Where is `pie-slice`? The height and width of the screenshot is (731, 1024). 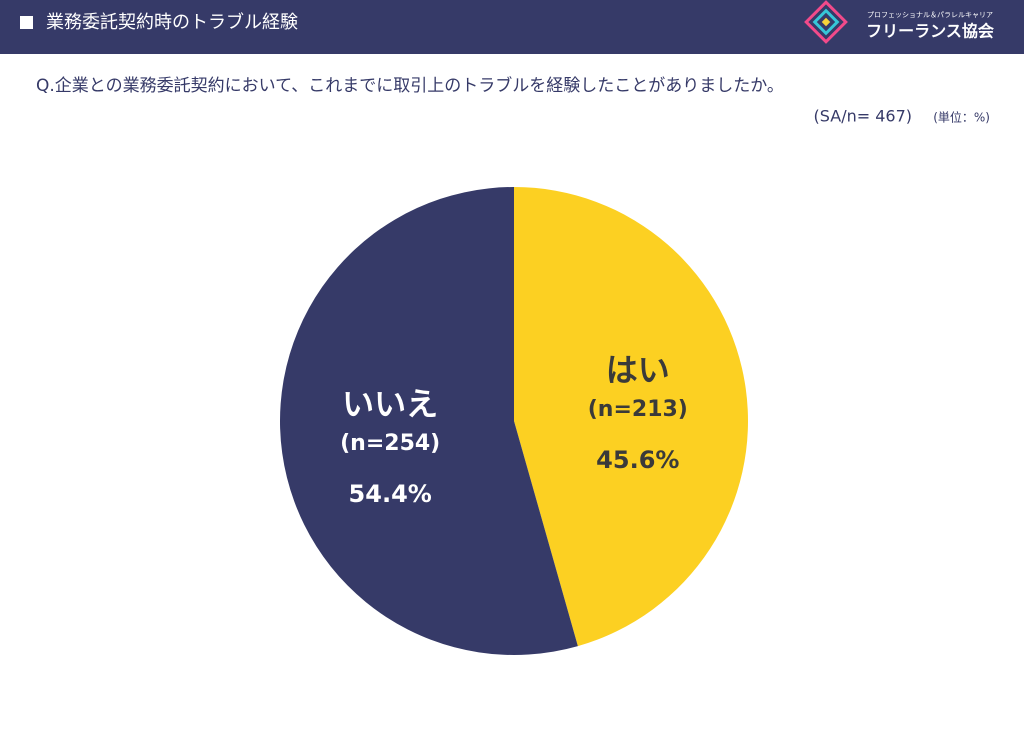 pie-slice is located at coordinates (631, 417).